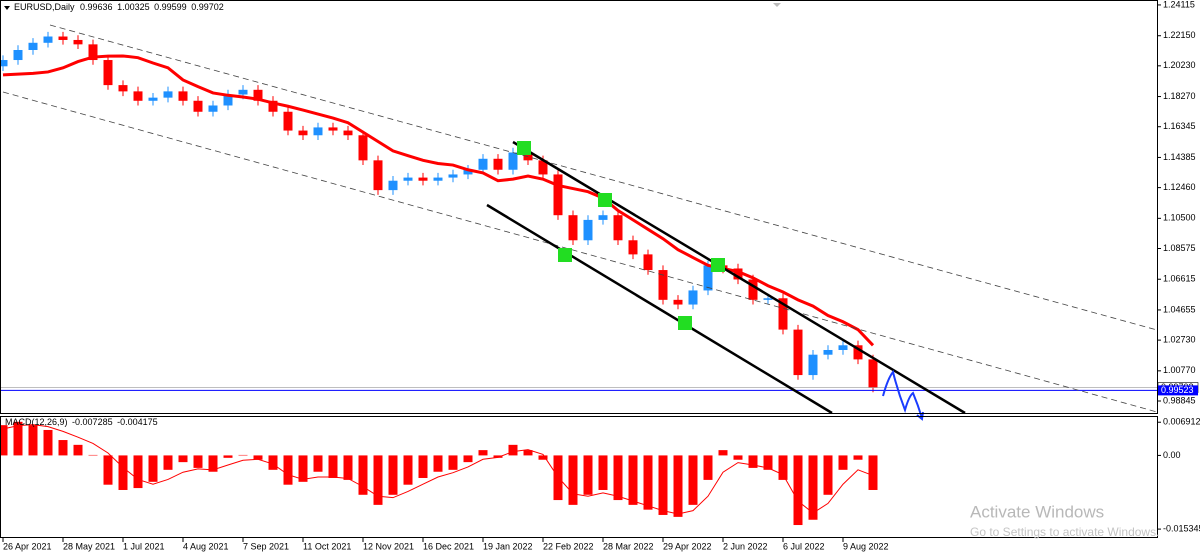 Image resolution: width=1200 pixels, height=555 pixels. What do you see at coordinates (745, 546) in the screenshot?
I see `x-tick-label: 2 Jun 2022` at bounding box center [745, 546].